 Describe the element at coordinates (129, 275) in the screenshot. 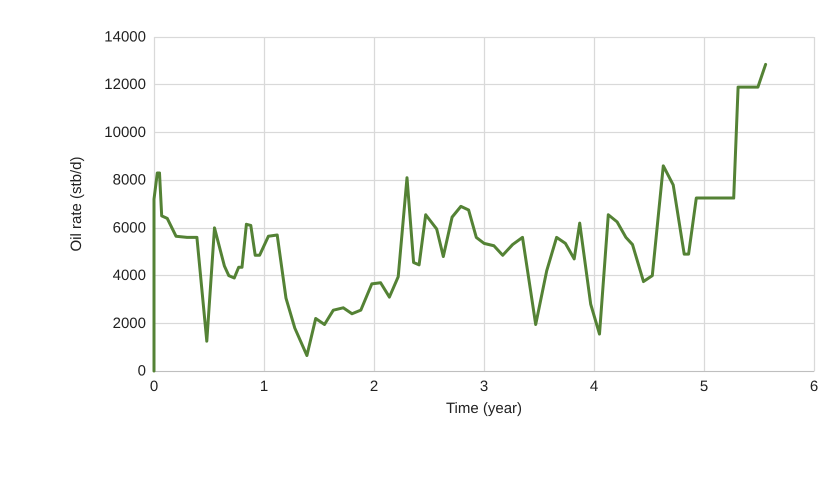

I see `y-tick-label: 4000` at that location.